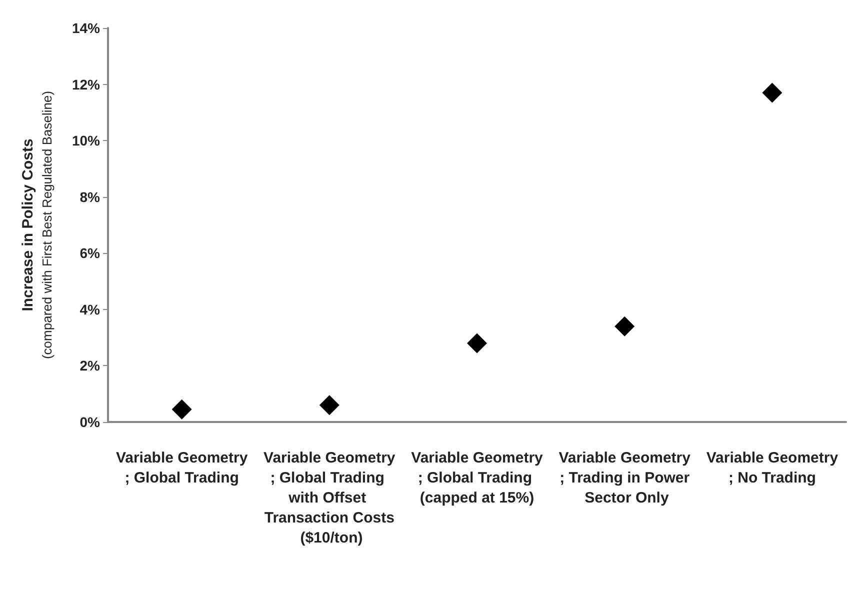  I want to click on y-tick-label: 14%, so click(86, 28).